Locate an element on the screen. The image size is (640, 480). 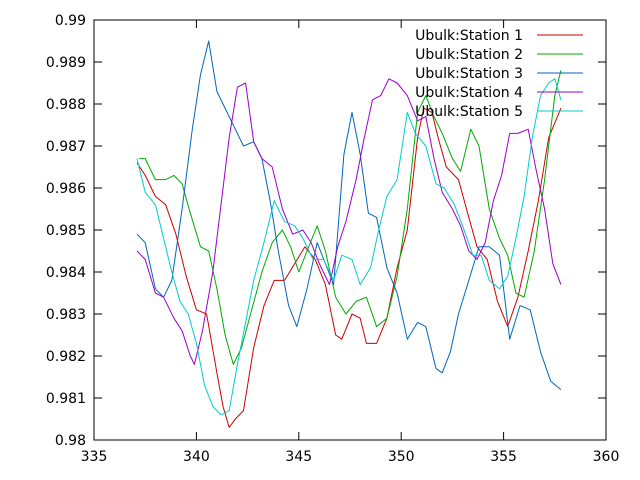
legend-label-station-3: Ubulk:Station 3 is located at coordinates (469, 74).